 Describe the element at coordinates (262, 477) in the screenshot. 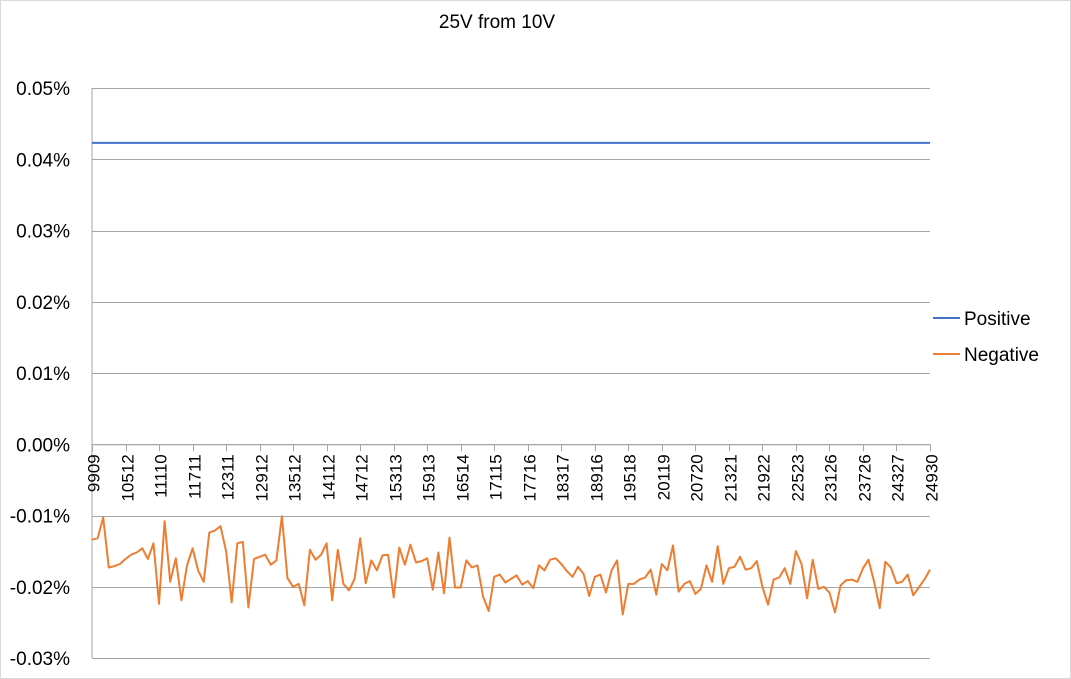

I see `x-tick-label: 12912` at that location.